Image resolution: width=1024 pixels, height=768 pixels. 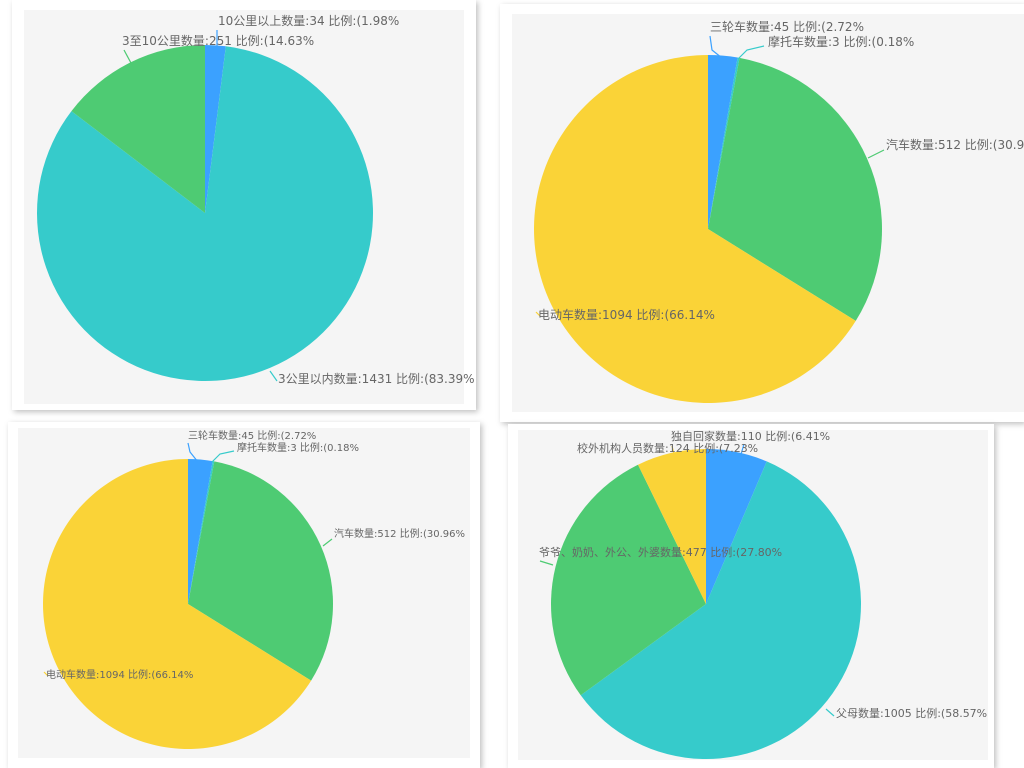 What do you see at coordinates (660, 552) in the screenshot?
I see `slice-label: 爷爷、奶奶、外公、外婆数量:477 比例:(27.80%` at bounding box center [660, 552].